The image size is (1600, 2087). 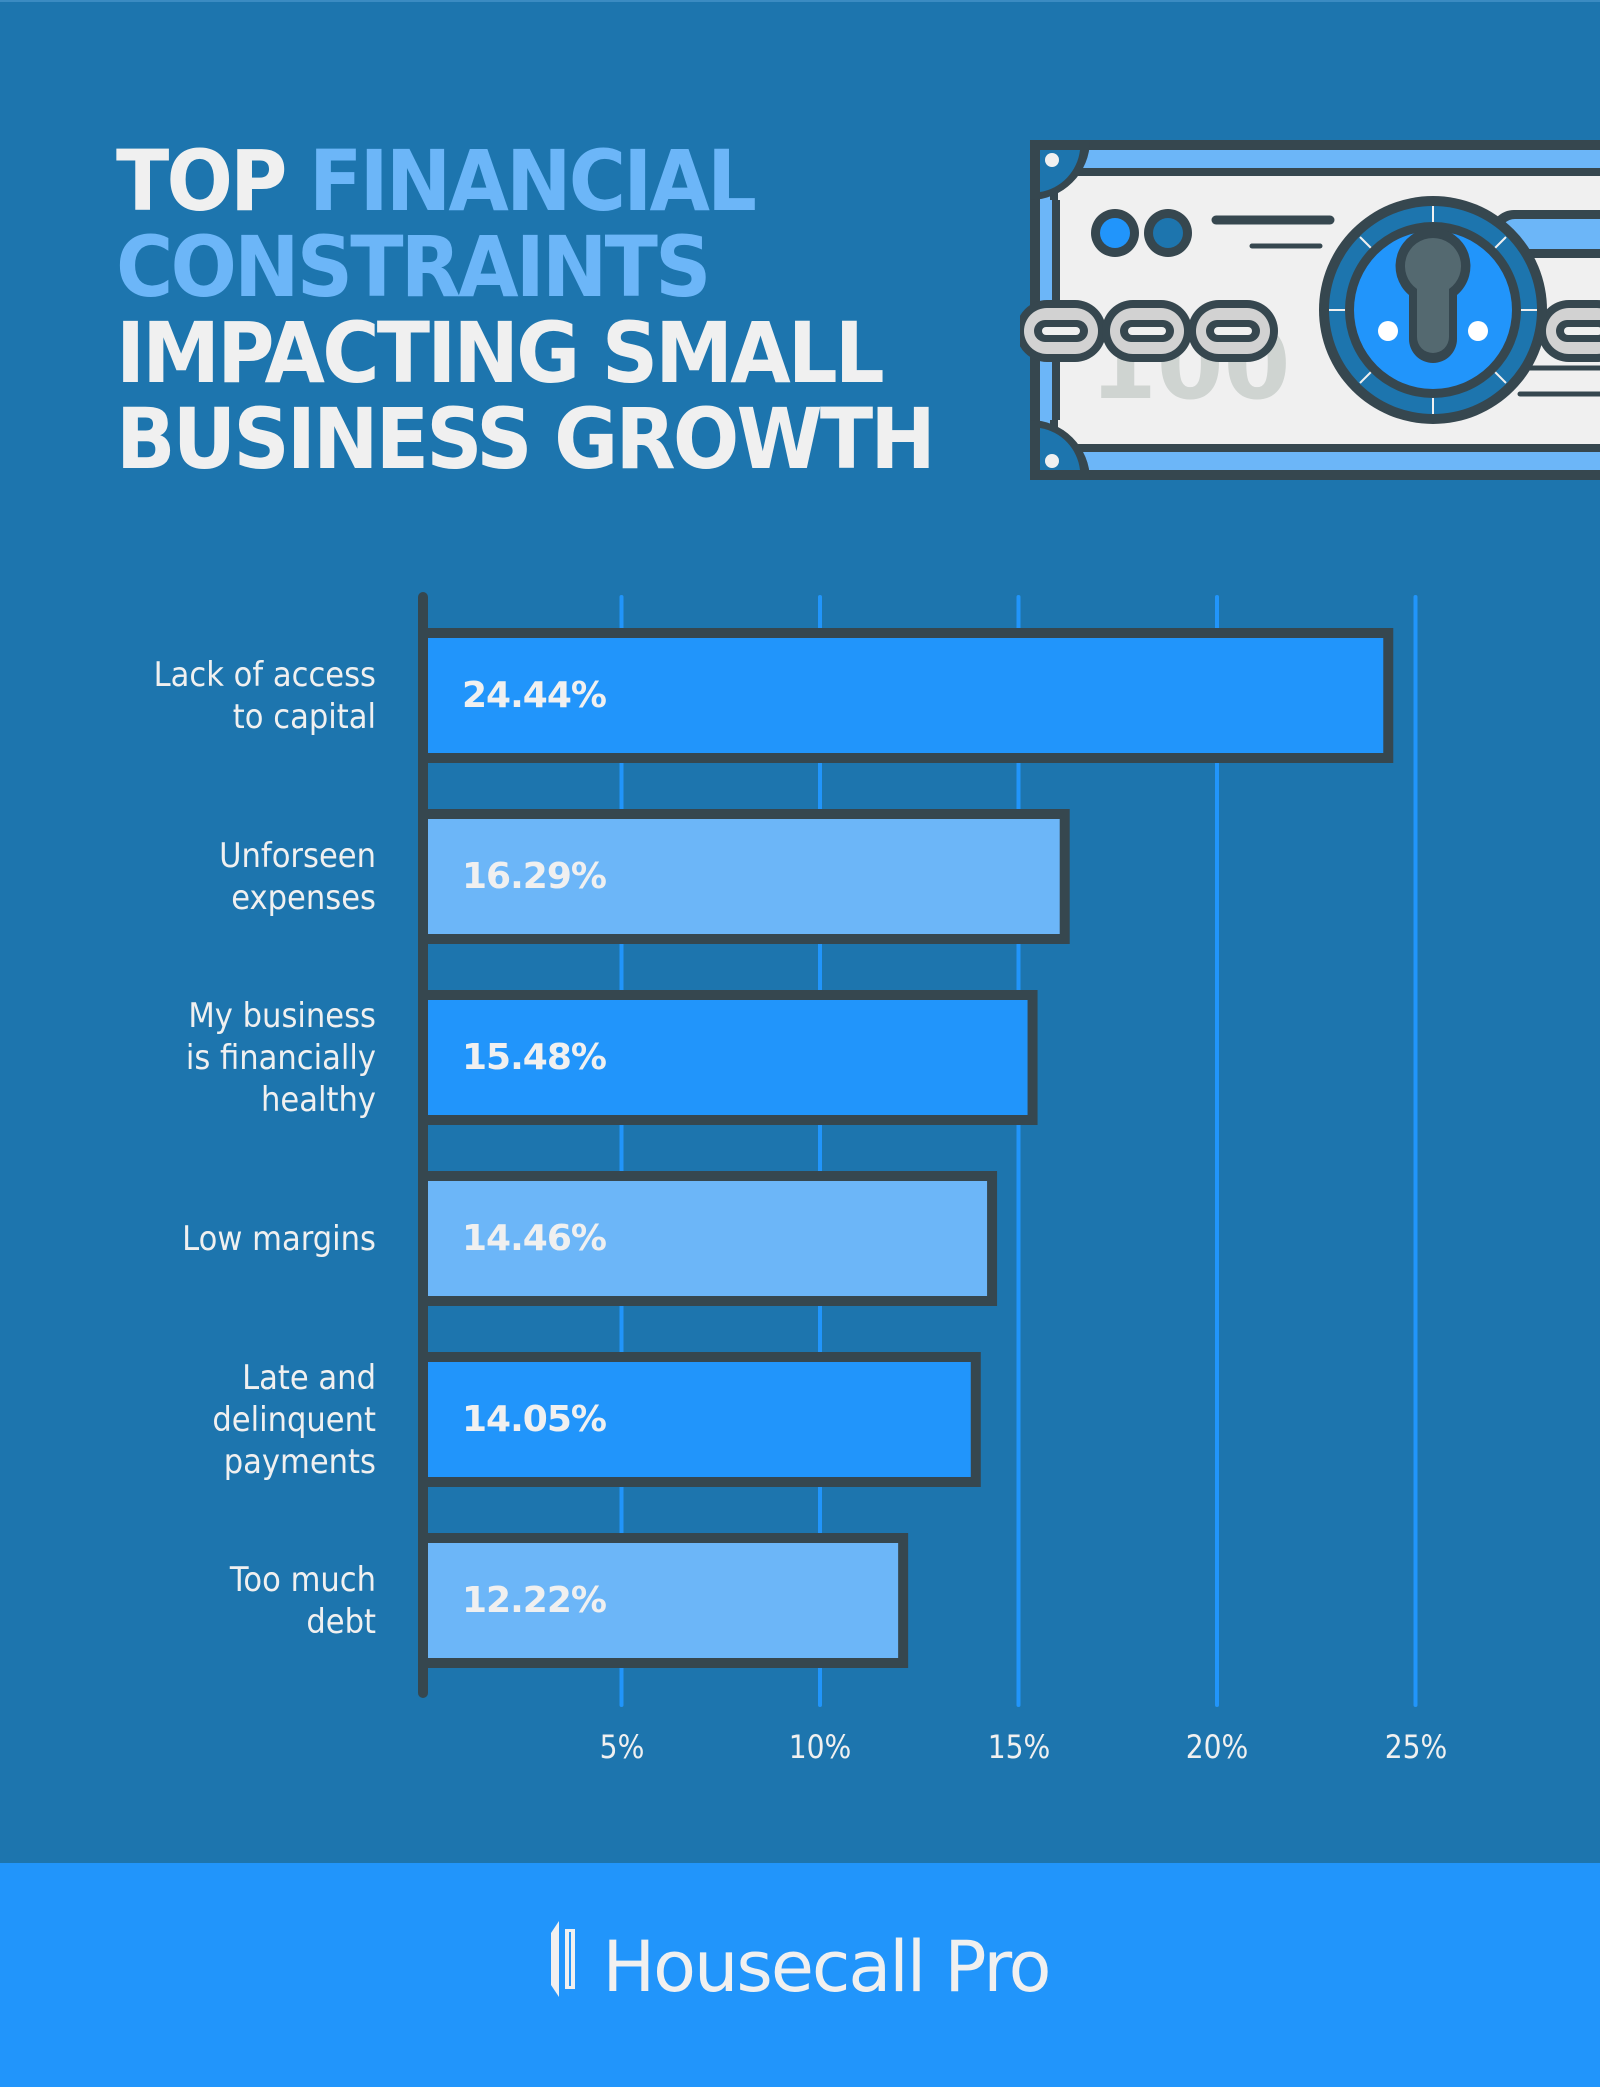 I want to click on footer: Housecall Pro, so click(x=800, y=1975).